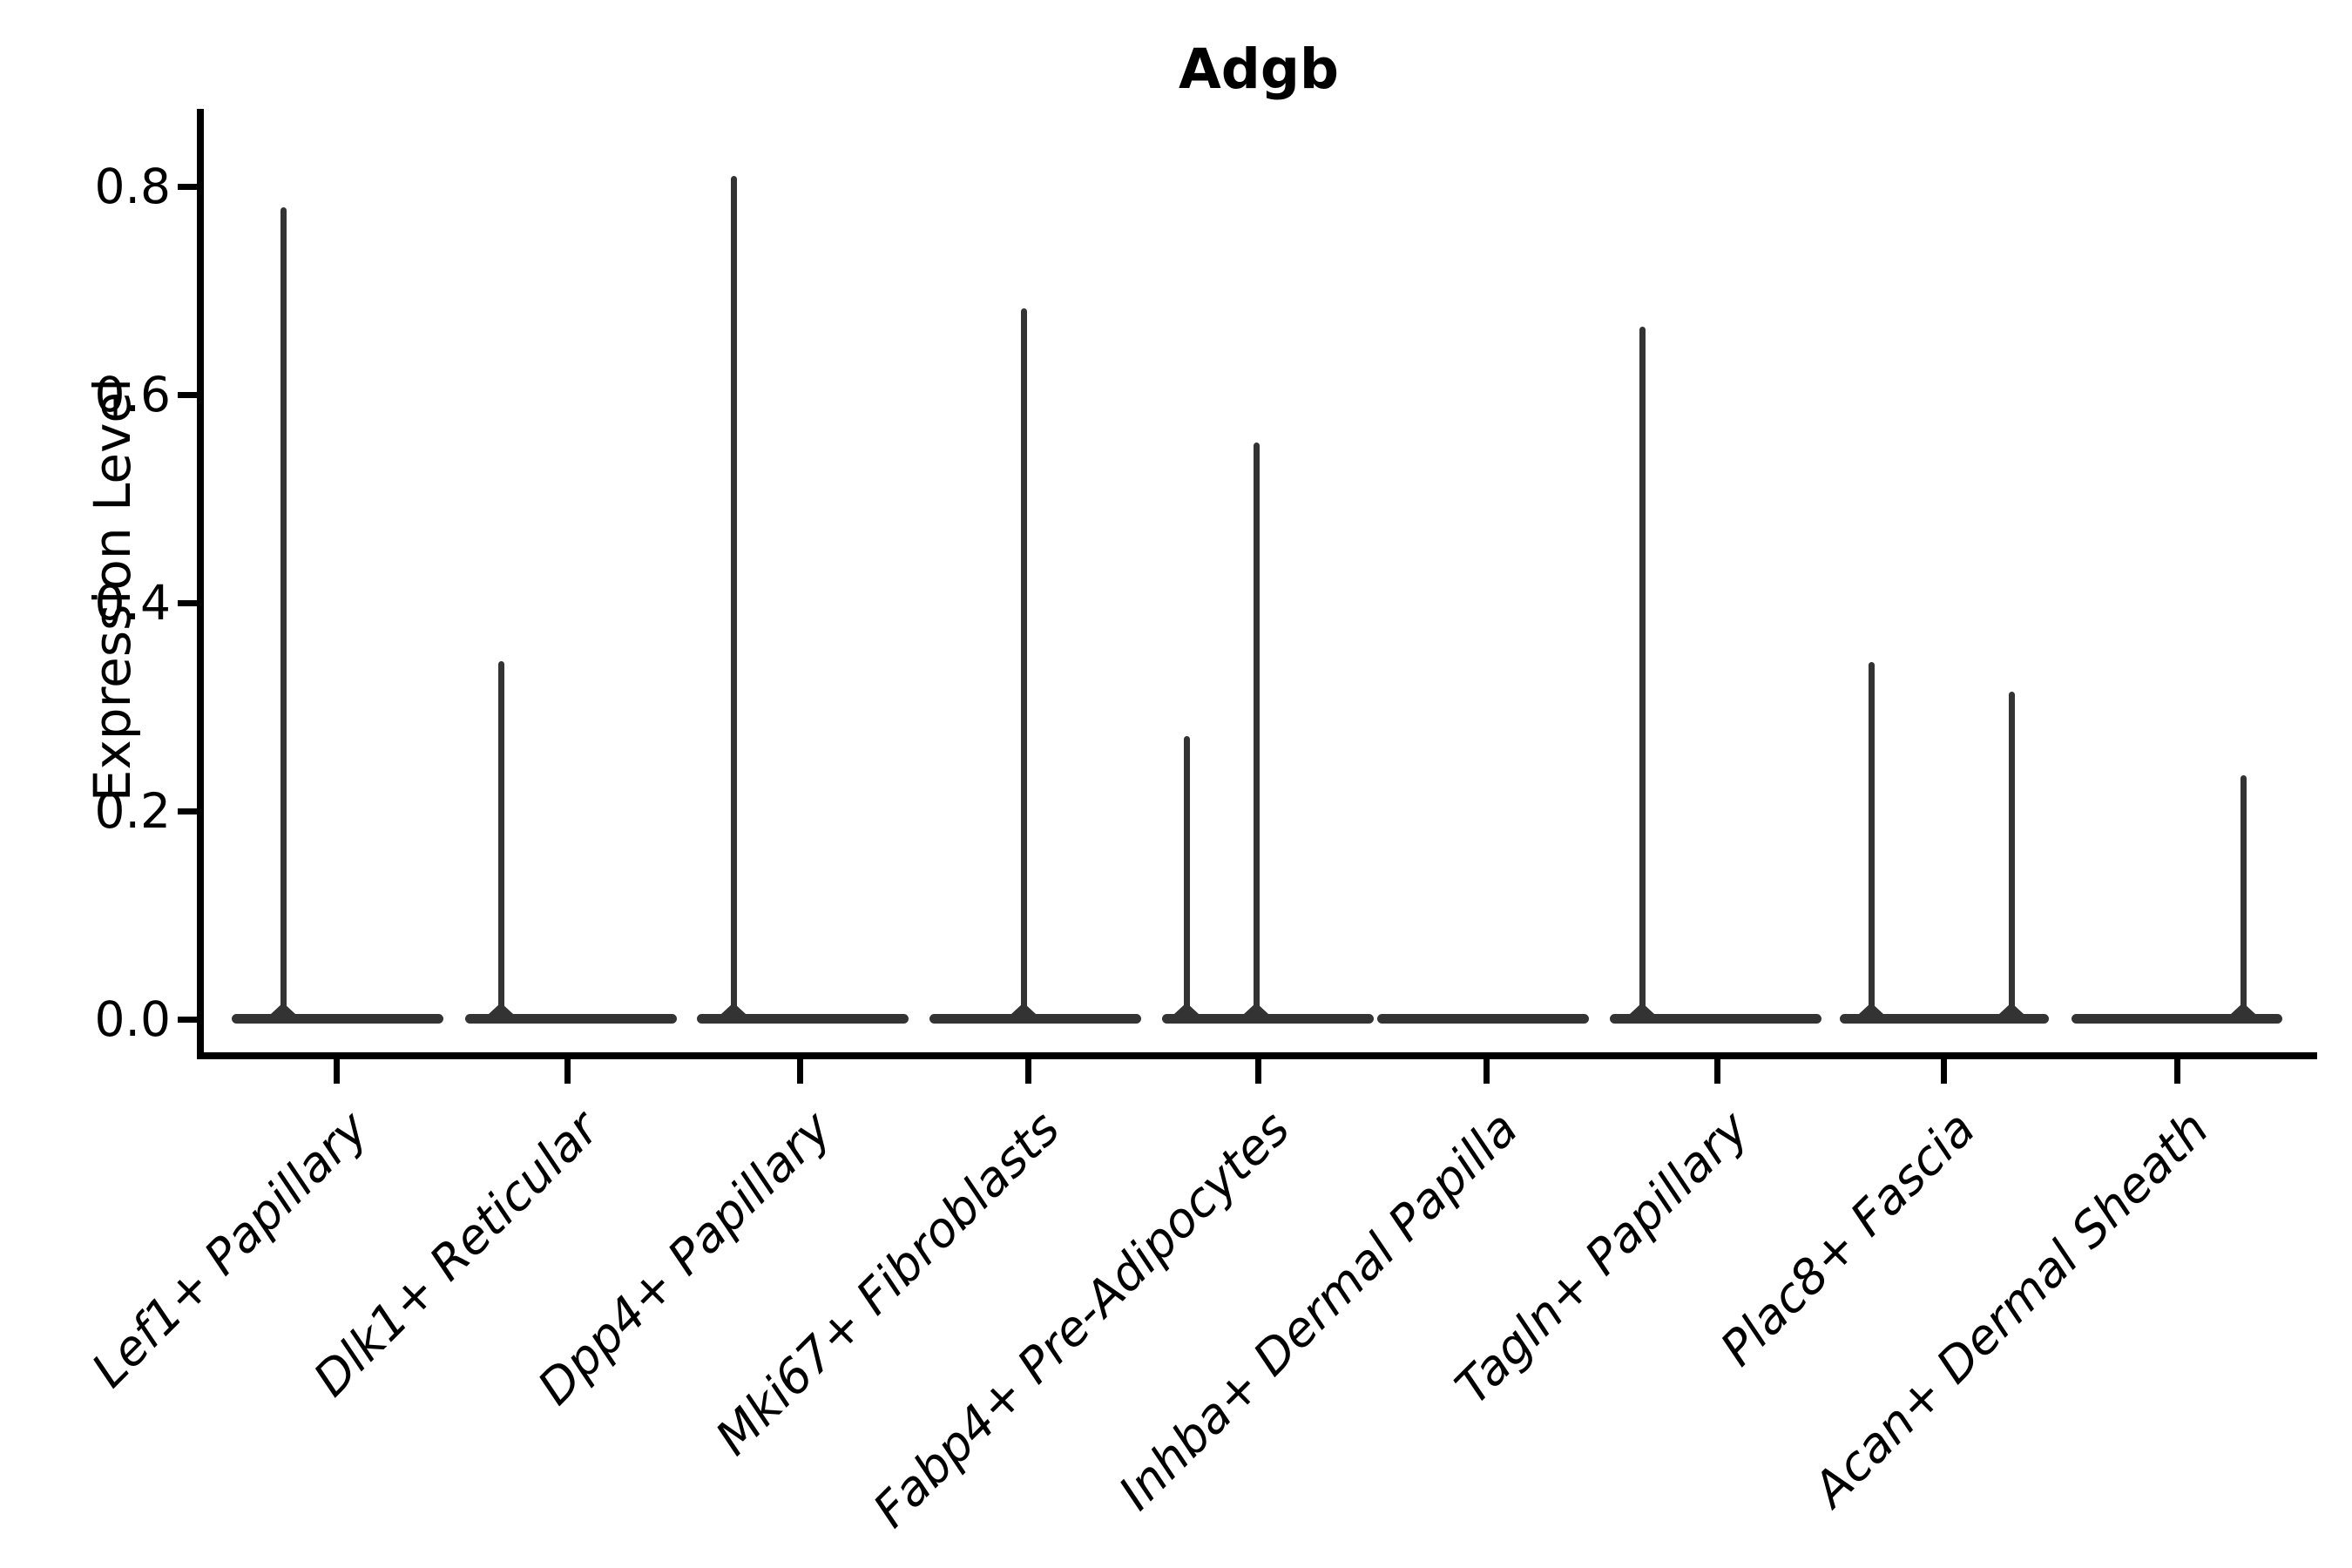 Image resolution: width=2352 pixels, height=1568 pixels. What do you see at coordinates (132, 811) in the screenshot?
I see `y-tick-label: 0.2` at bounding box center [132, 811].